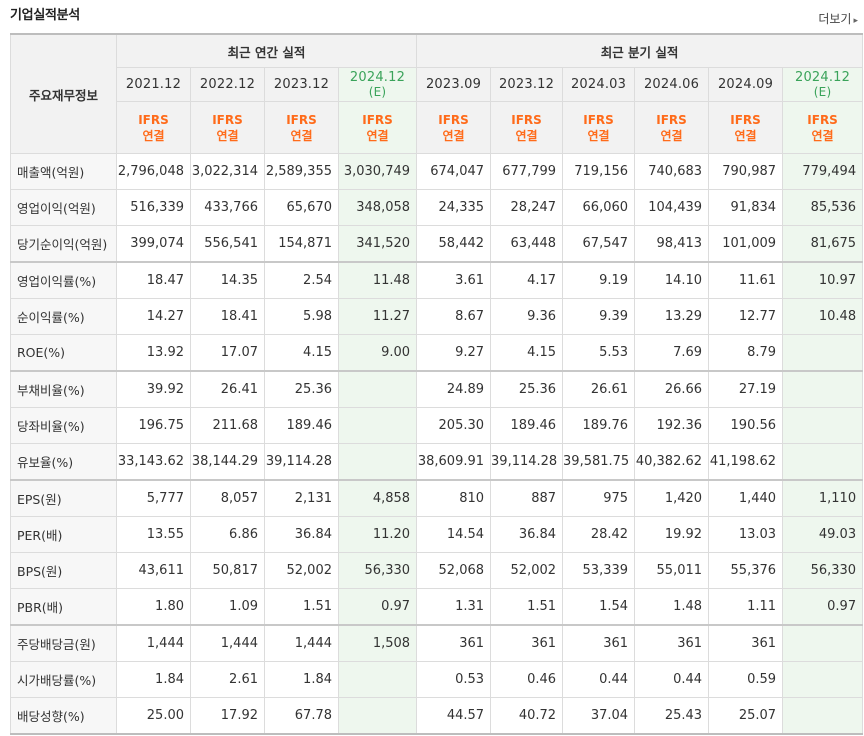 This screenshot has height=736, width=864. Describe the element at coordinates (823, 171) in the screenshot. I see `table-cell: 779,494` at that location.